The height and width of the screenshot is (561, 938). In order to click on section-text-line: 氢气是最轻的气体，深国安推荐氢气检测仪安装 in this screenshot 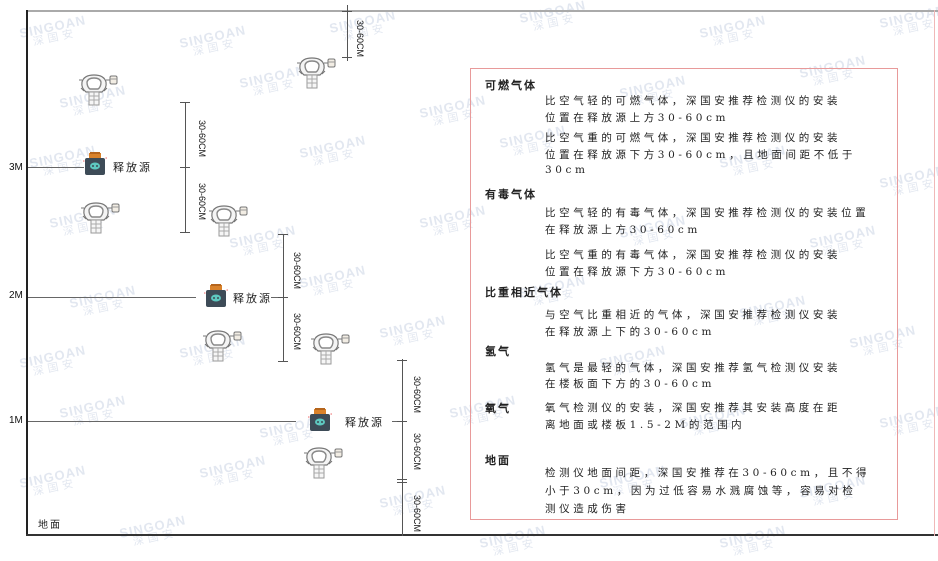, I will do `click(693, 368)`.